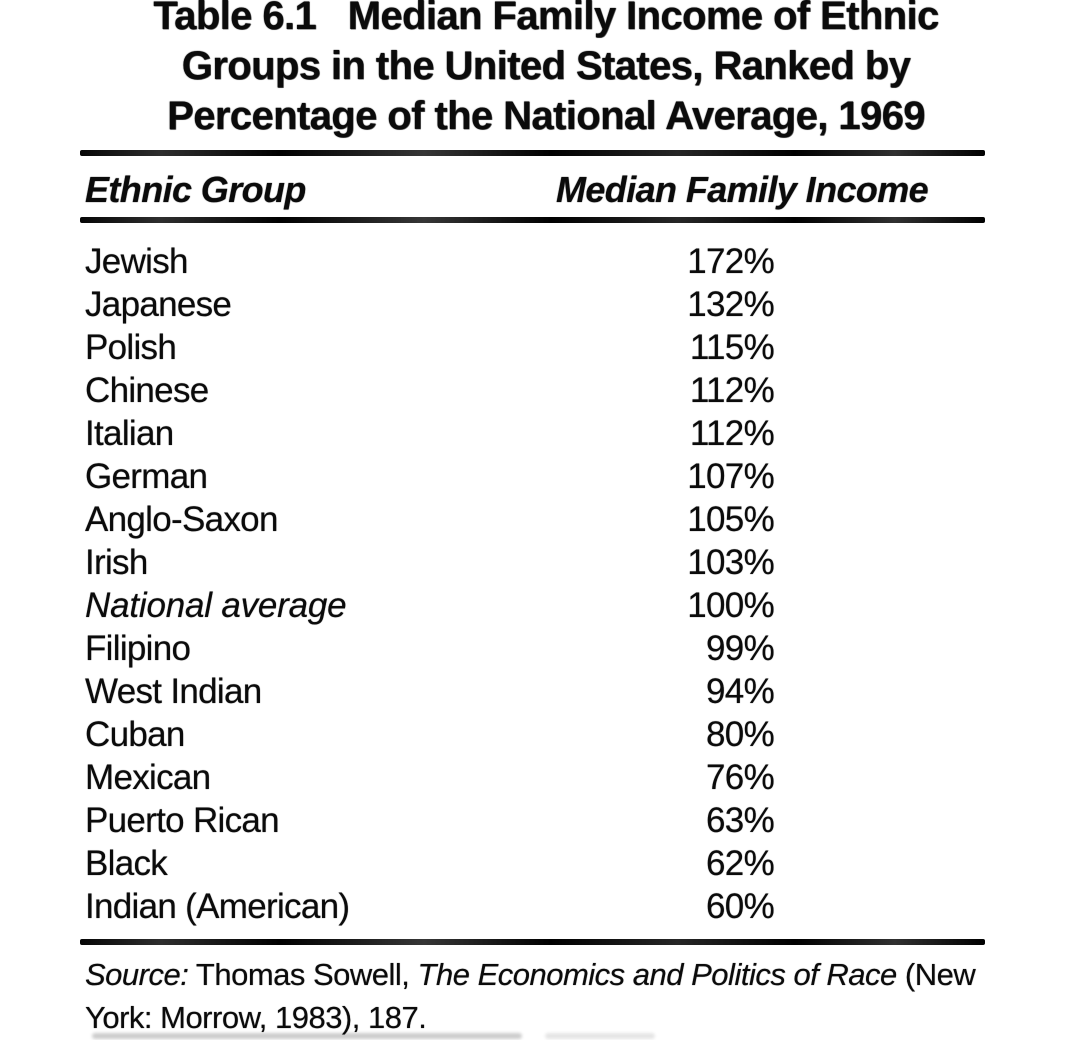 This screenshot has height=1040, width=1080. Describe the element at coordinates (740, 863) in the screenshot. I see `income-value-cell: 62%` at that location.